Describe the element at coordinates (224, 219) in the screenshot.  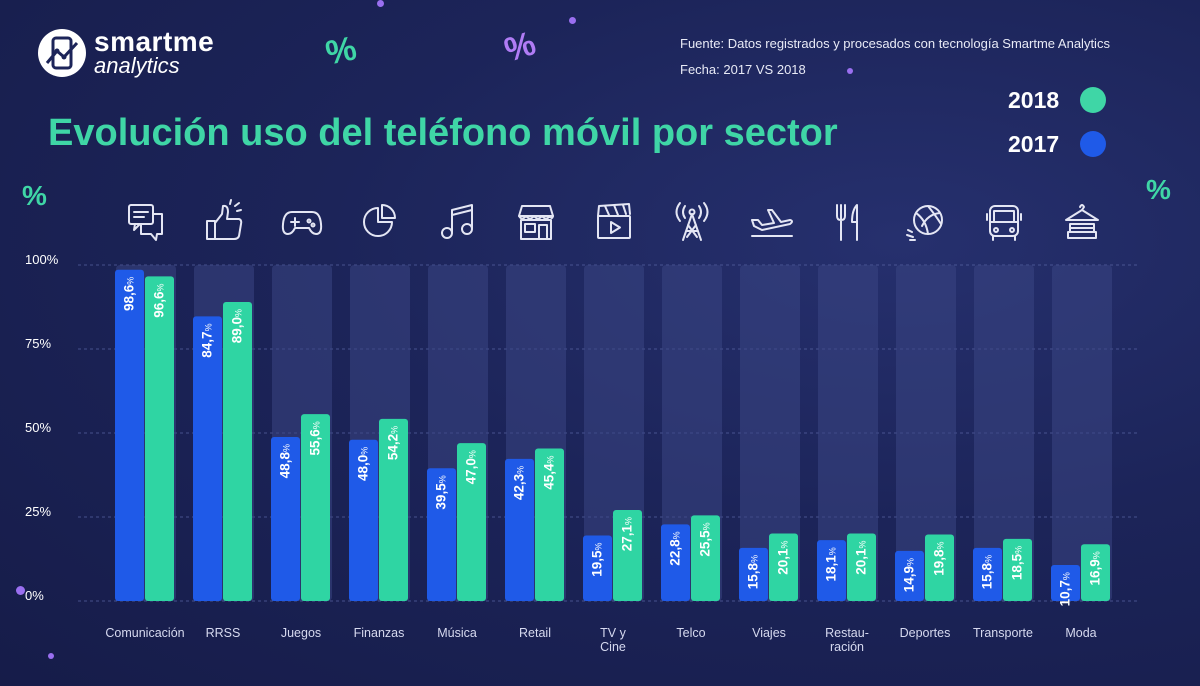
I see `thumbs-up-icon` at that location.